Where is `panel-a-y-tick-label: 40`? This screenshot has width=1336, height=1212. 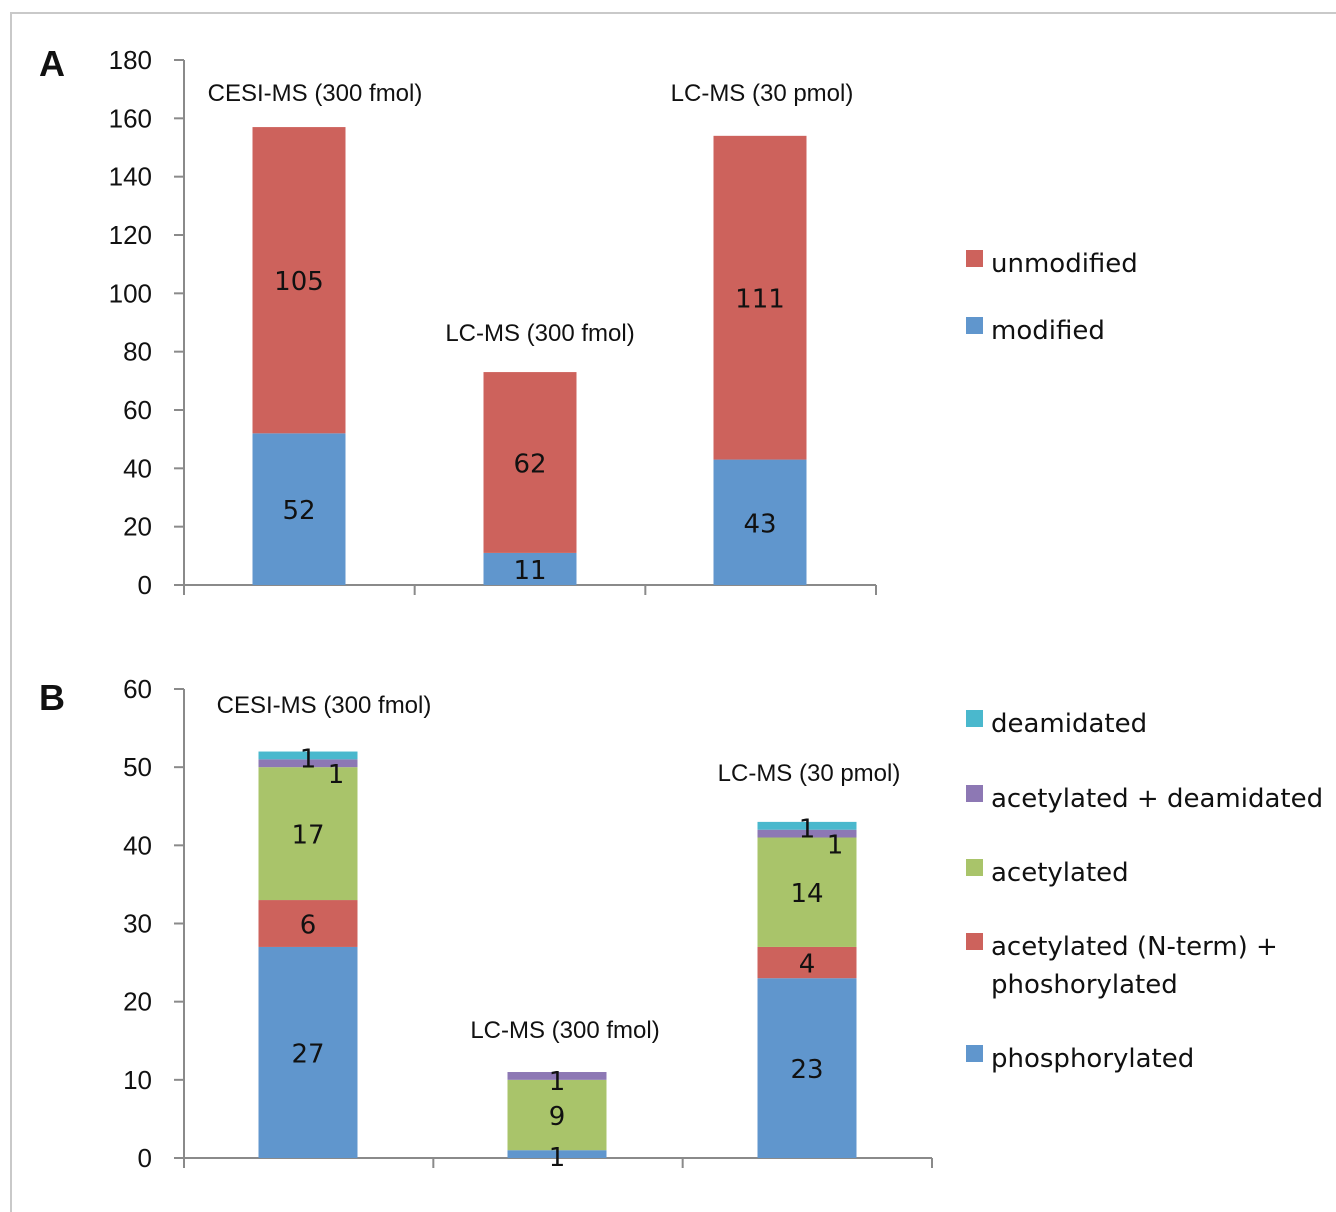
panel-a-y-tick-label: 40 is located at coordinates (137, 468).